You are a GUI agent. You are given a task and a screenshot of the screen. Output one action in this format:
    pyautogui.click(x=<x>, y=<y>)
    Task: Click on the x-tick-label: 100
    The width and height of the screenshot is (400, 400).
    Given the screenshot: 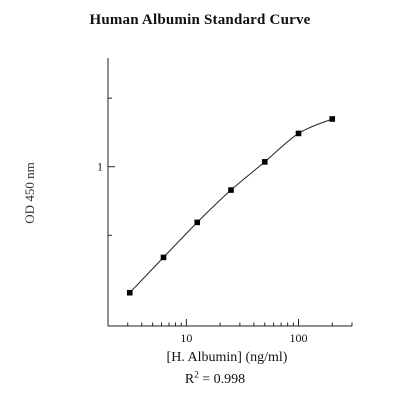 What is the action you would take?
    pyautogui.click(x=299, y=338)
    